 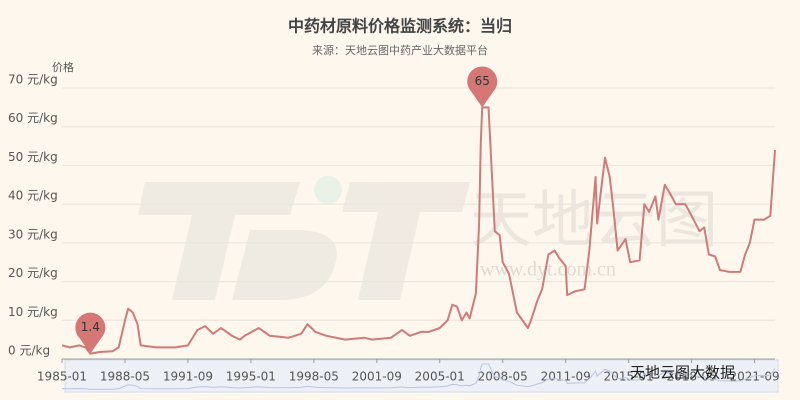 What do you see at coordinates (188, 377) in the screenshot?
I see `x-tick-label: 1991-09` at bounding box center [188, 377].